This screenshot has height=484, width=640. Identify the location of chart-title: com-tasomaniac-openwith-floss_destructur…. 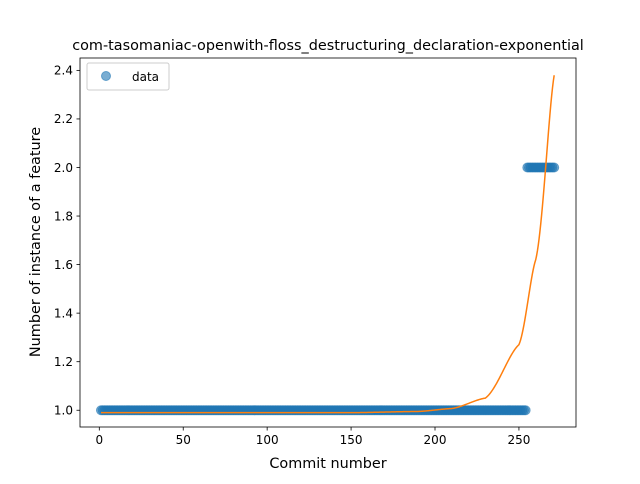
(328, 46).